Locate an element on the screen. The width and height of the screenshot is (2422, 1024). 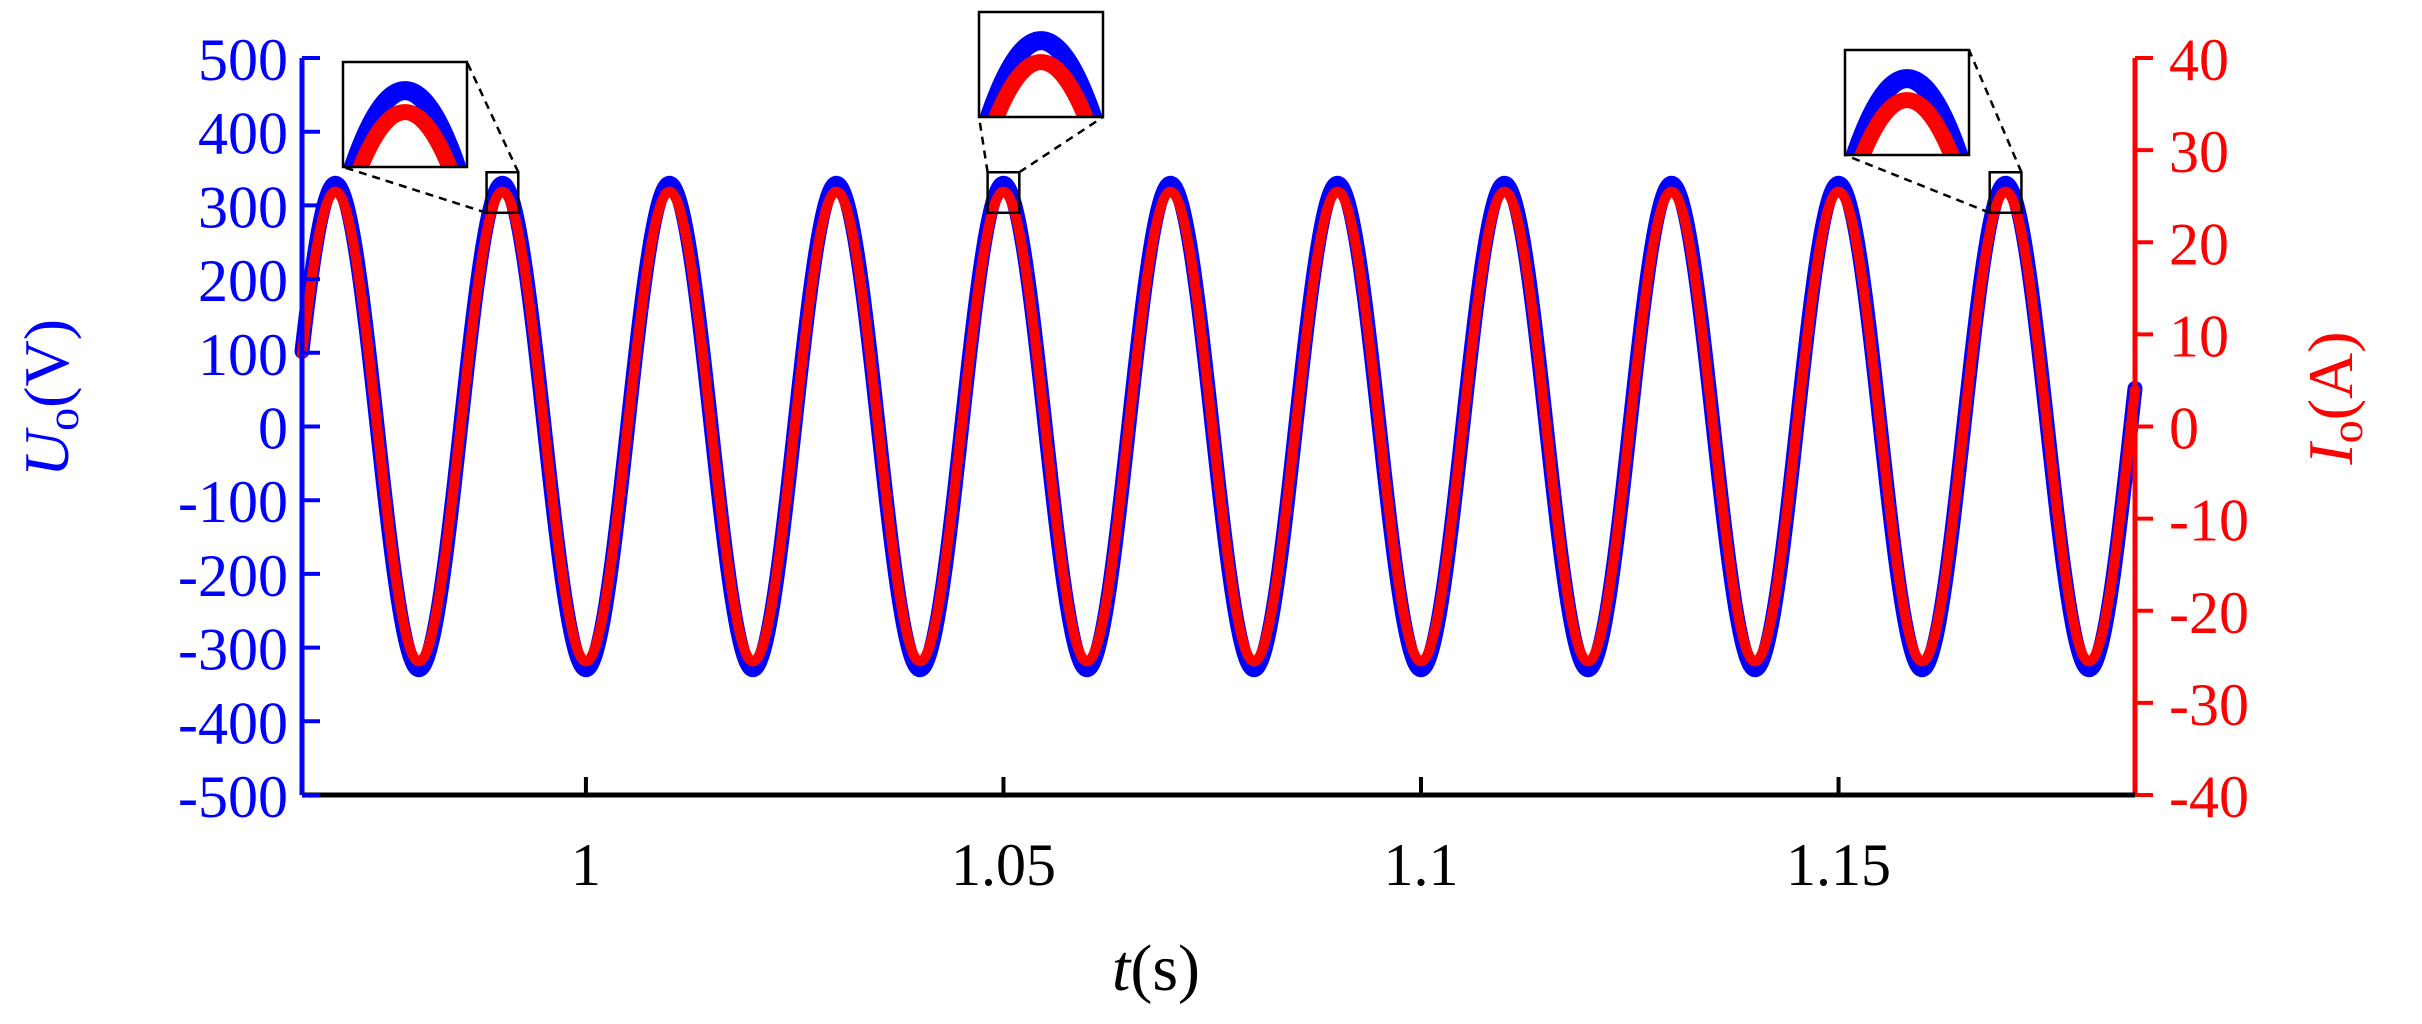
y-right-label-symbol: I is located at coordinates (2330, 453).